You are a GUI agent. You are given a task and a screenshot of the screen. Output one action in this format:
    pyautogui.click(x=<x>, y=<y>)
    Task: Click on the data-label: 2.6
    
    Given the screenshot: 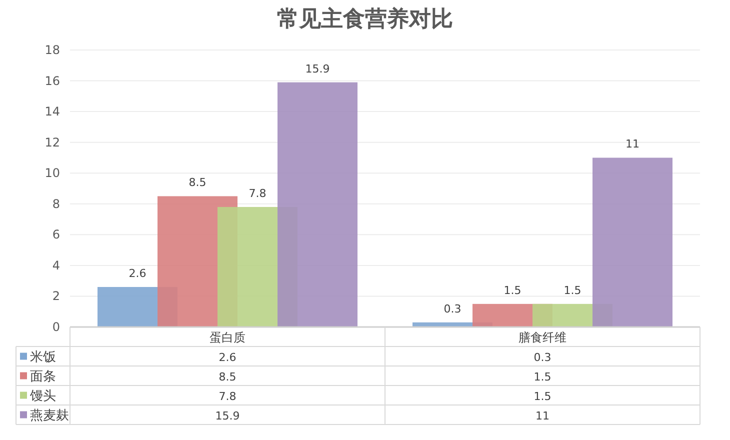 What is the action you would take?
    pyautogui.click(x=137, y=273)
    